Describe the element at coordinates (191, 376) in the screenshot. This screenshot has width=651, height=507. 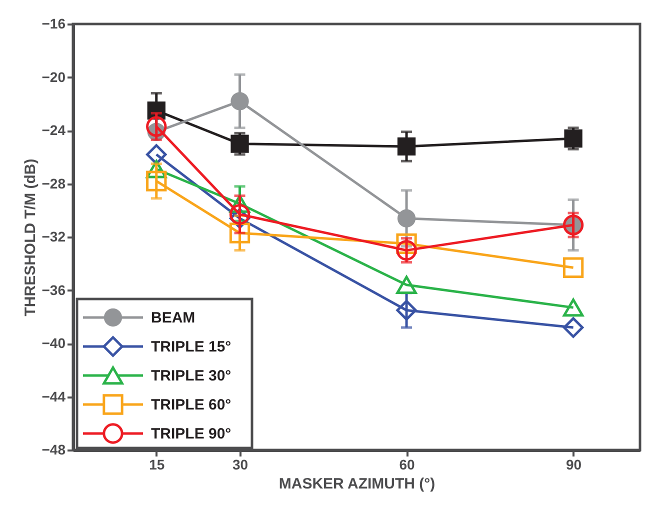
I see `legend-label: TRIPLE 30°` at that location.